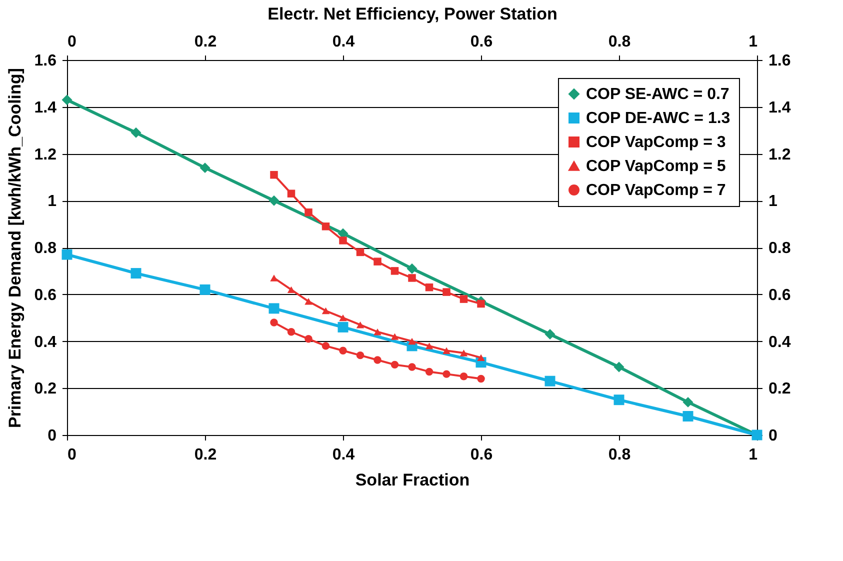  Describe the element at coordinates (753, 455) in the screenshot. I see `x2-tick-label: 1` at that location.